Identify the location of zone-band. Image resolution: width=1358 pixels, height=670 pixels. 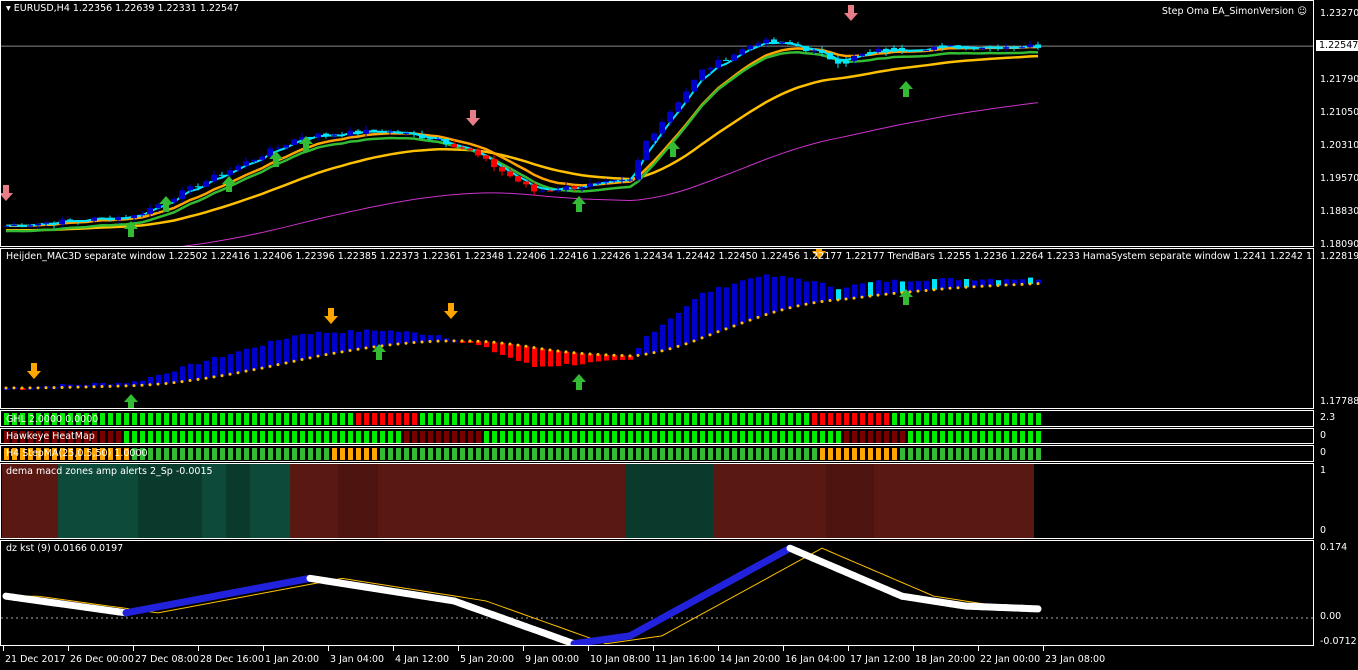
(358, 501).